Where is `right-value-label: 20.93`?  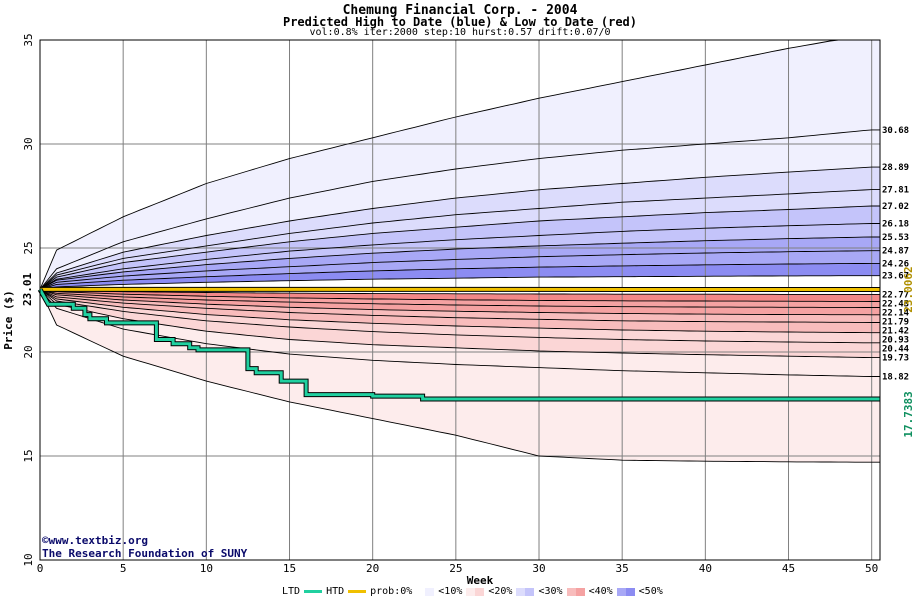
right-value-label: 20.93 is located at coordinates (895, 340).